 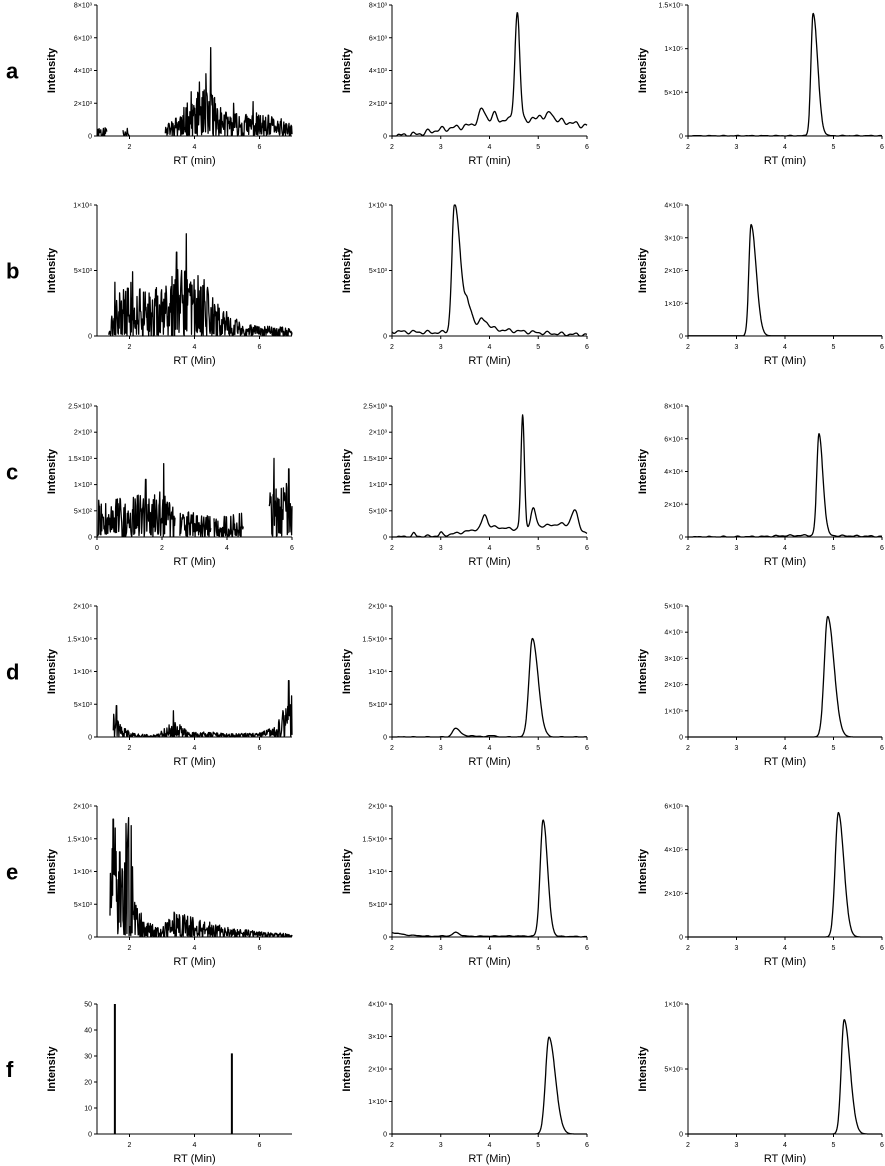 I want to click on y-tick-label: 5×10⁴, so click(x=673, y=93).